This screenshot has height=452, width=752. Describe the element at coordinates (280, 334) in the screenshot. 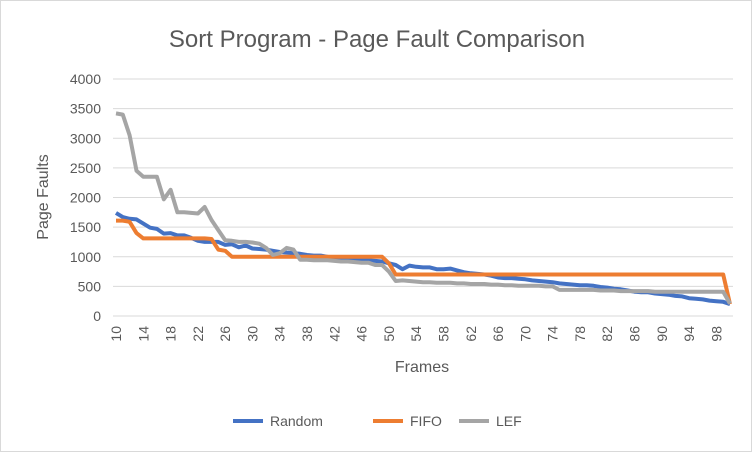

I see `x-tick-label: 34` at that location.